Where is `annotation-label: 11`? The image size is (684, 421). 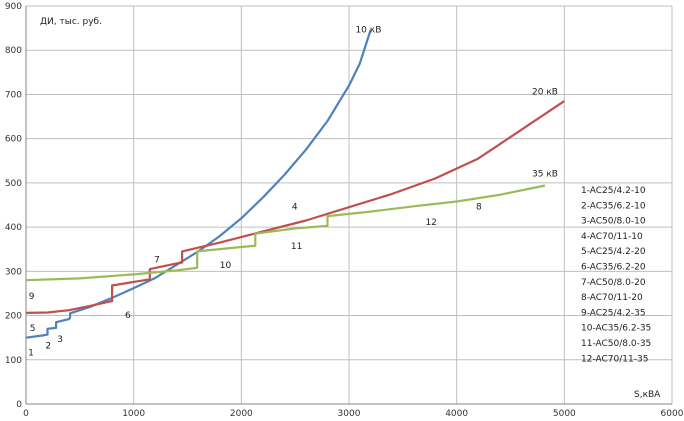
annotation-label: 11 is located at coordinates (296, 247).